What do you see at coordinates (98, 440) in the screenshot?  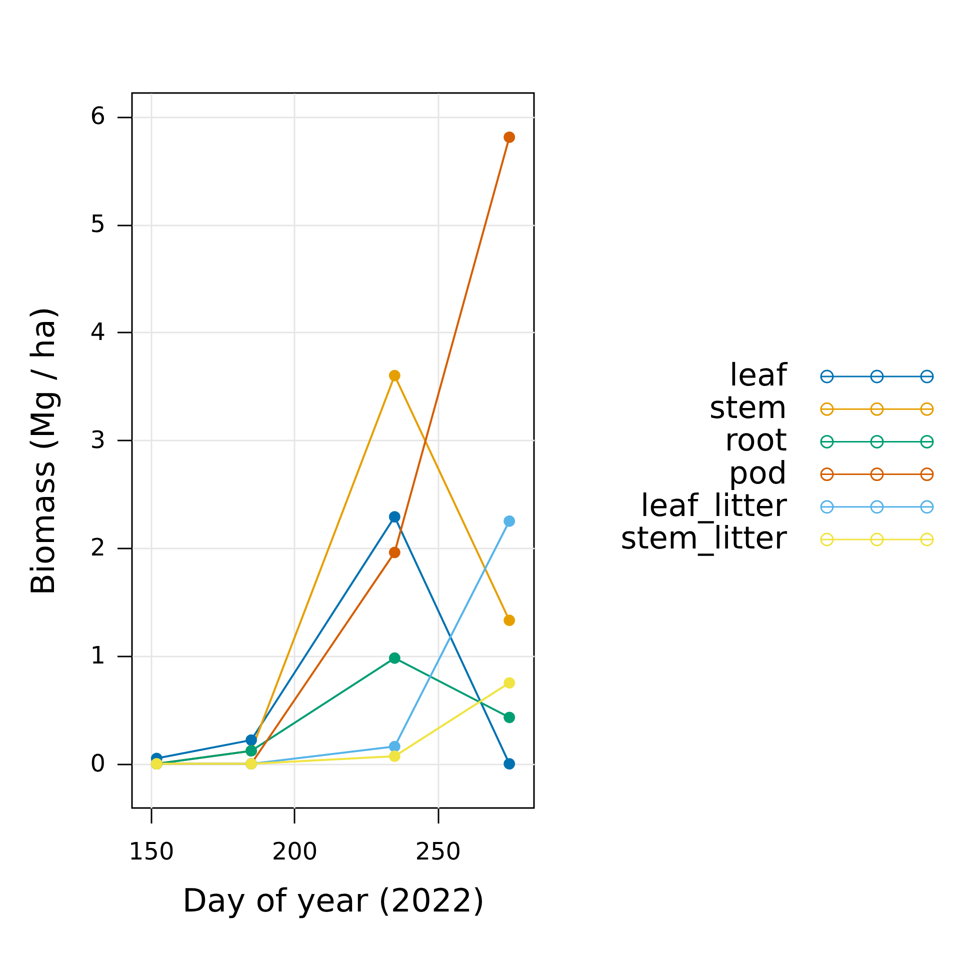 I see `y-tick-label: 3` at bounding box center [98, 440].